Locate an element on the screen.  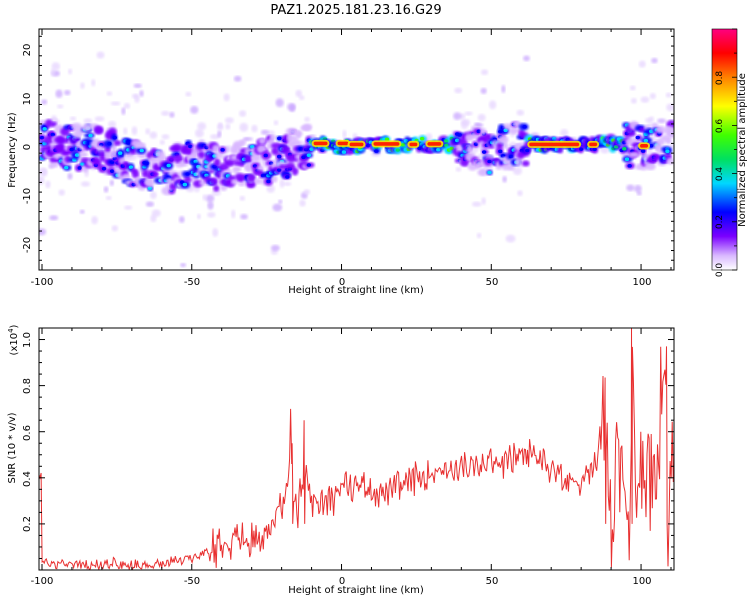
colorbar-gradient is located at coordinates (724, 149).